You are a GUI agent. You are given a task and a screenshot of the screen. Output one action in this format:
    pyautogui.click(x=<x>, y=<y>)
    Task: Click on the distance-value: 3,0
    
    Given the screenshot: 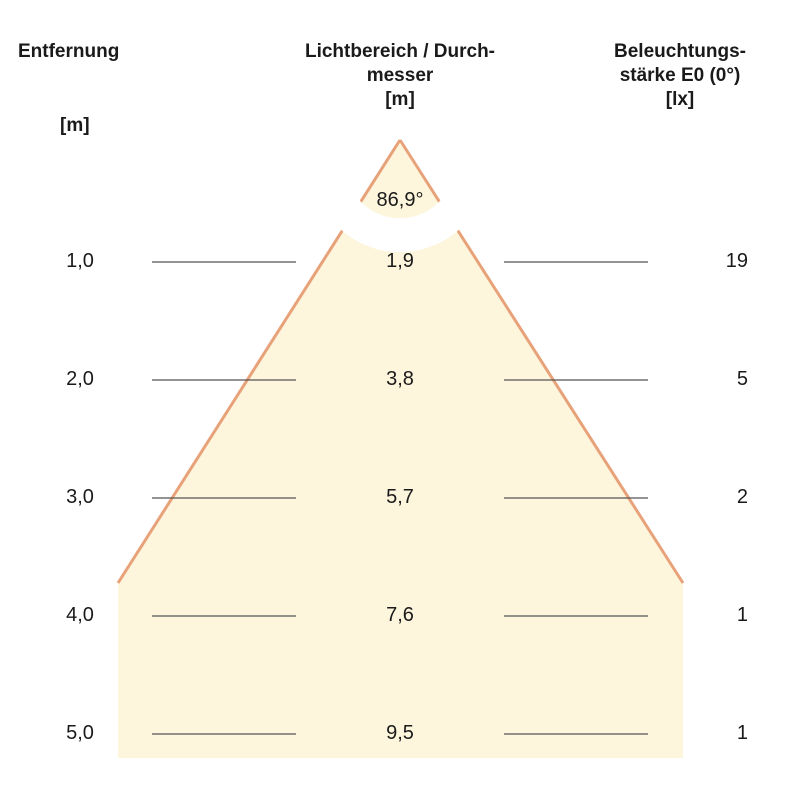 What is the action you would take?
    pyautogui.click(x=80, y=497)
    